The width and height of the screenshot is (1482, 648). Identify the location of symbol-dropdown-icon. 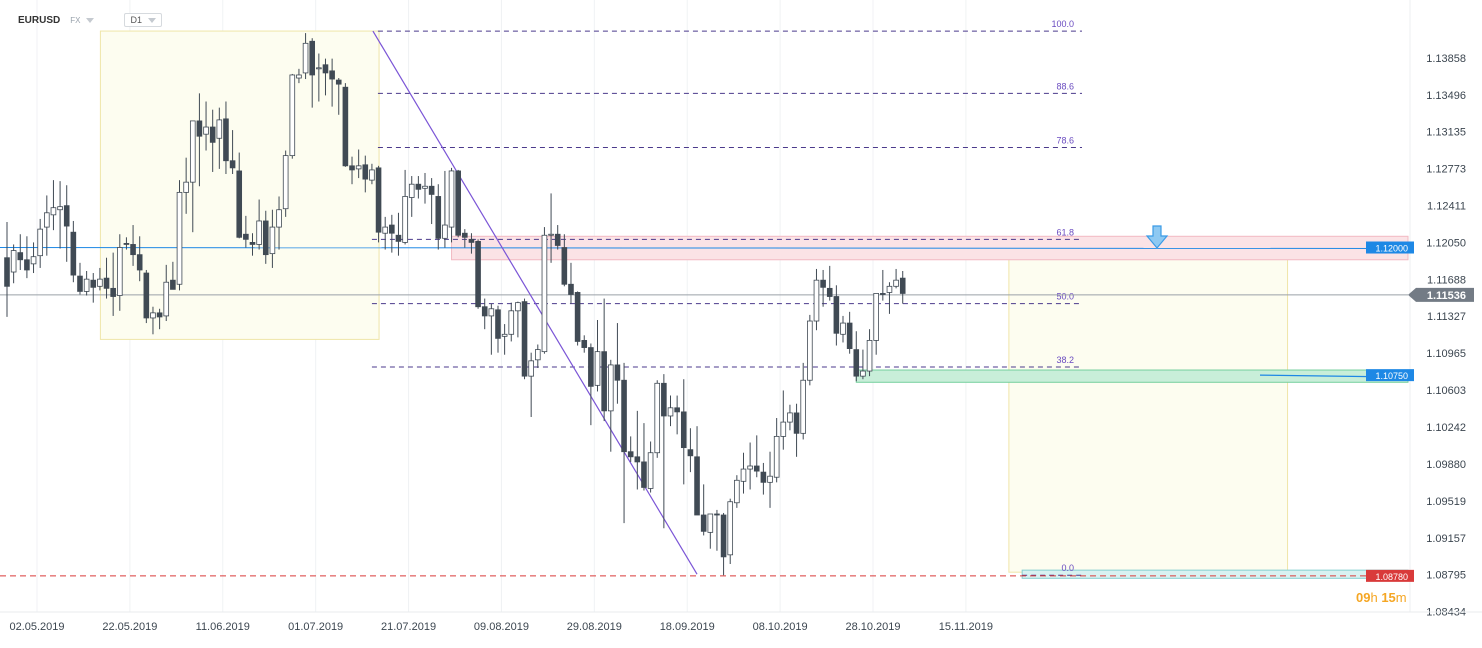
(90, 20).